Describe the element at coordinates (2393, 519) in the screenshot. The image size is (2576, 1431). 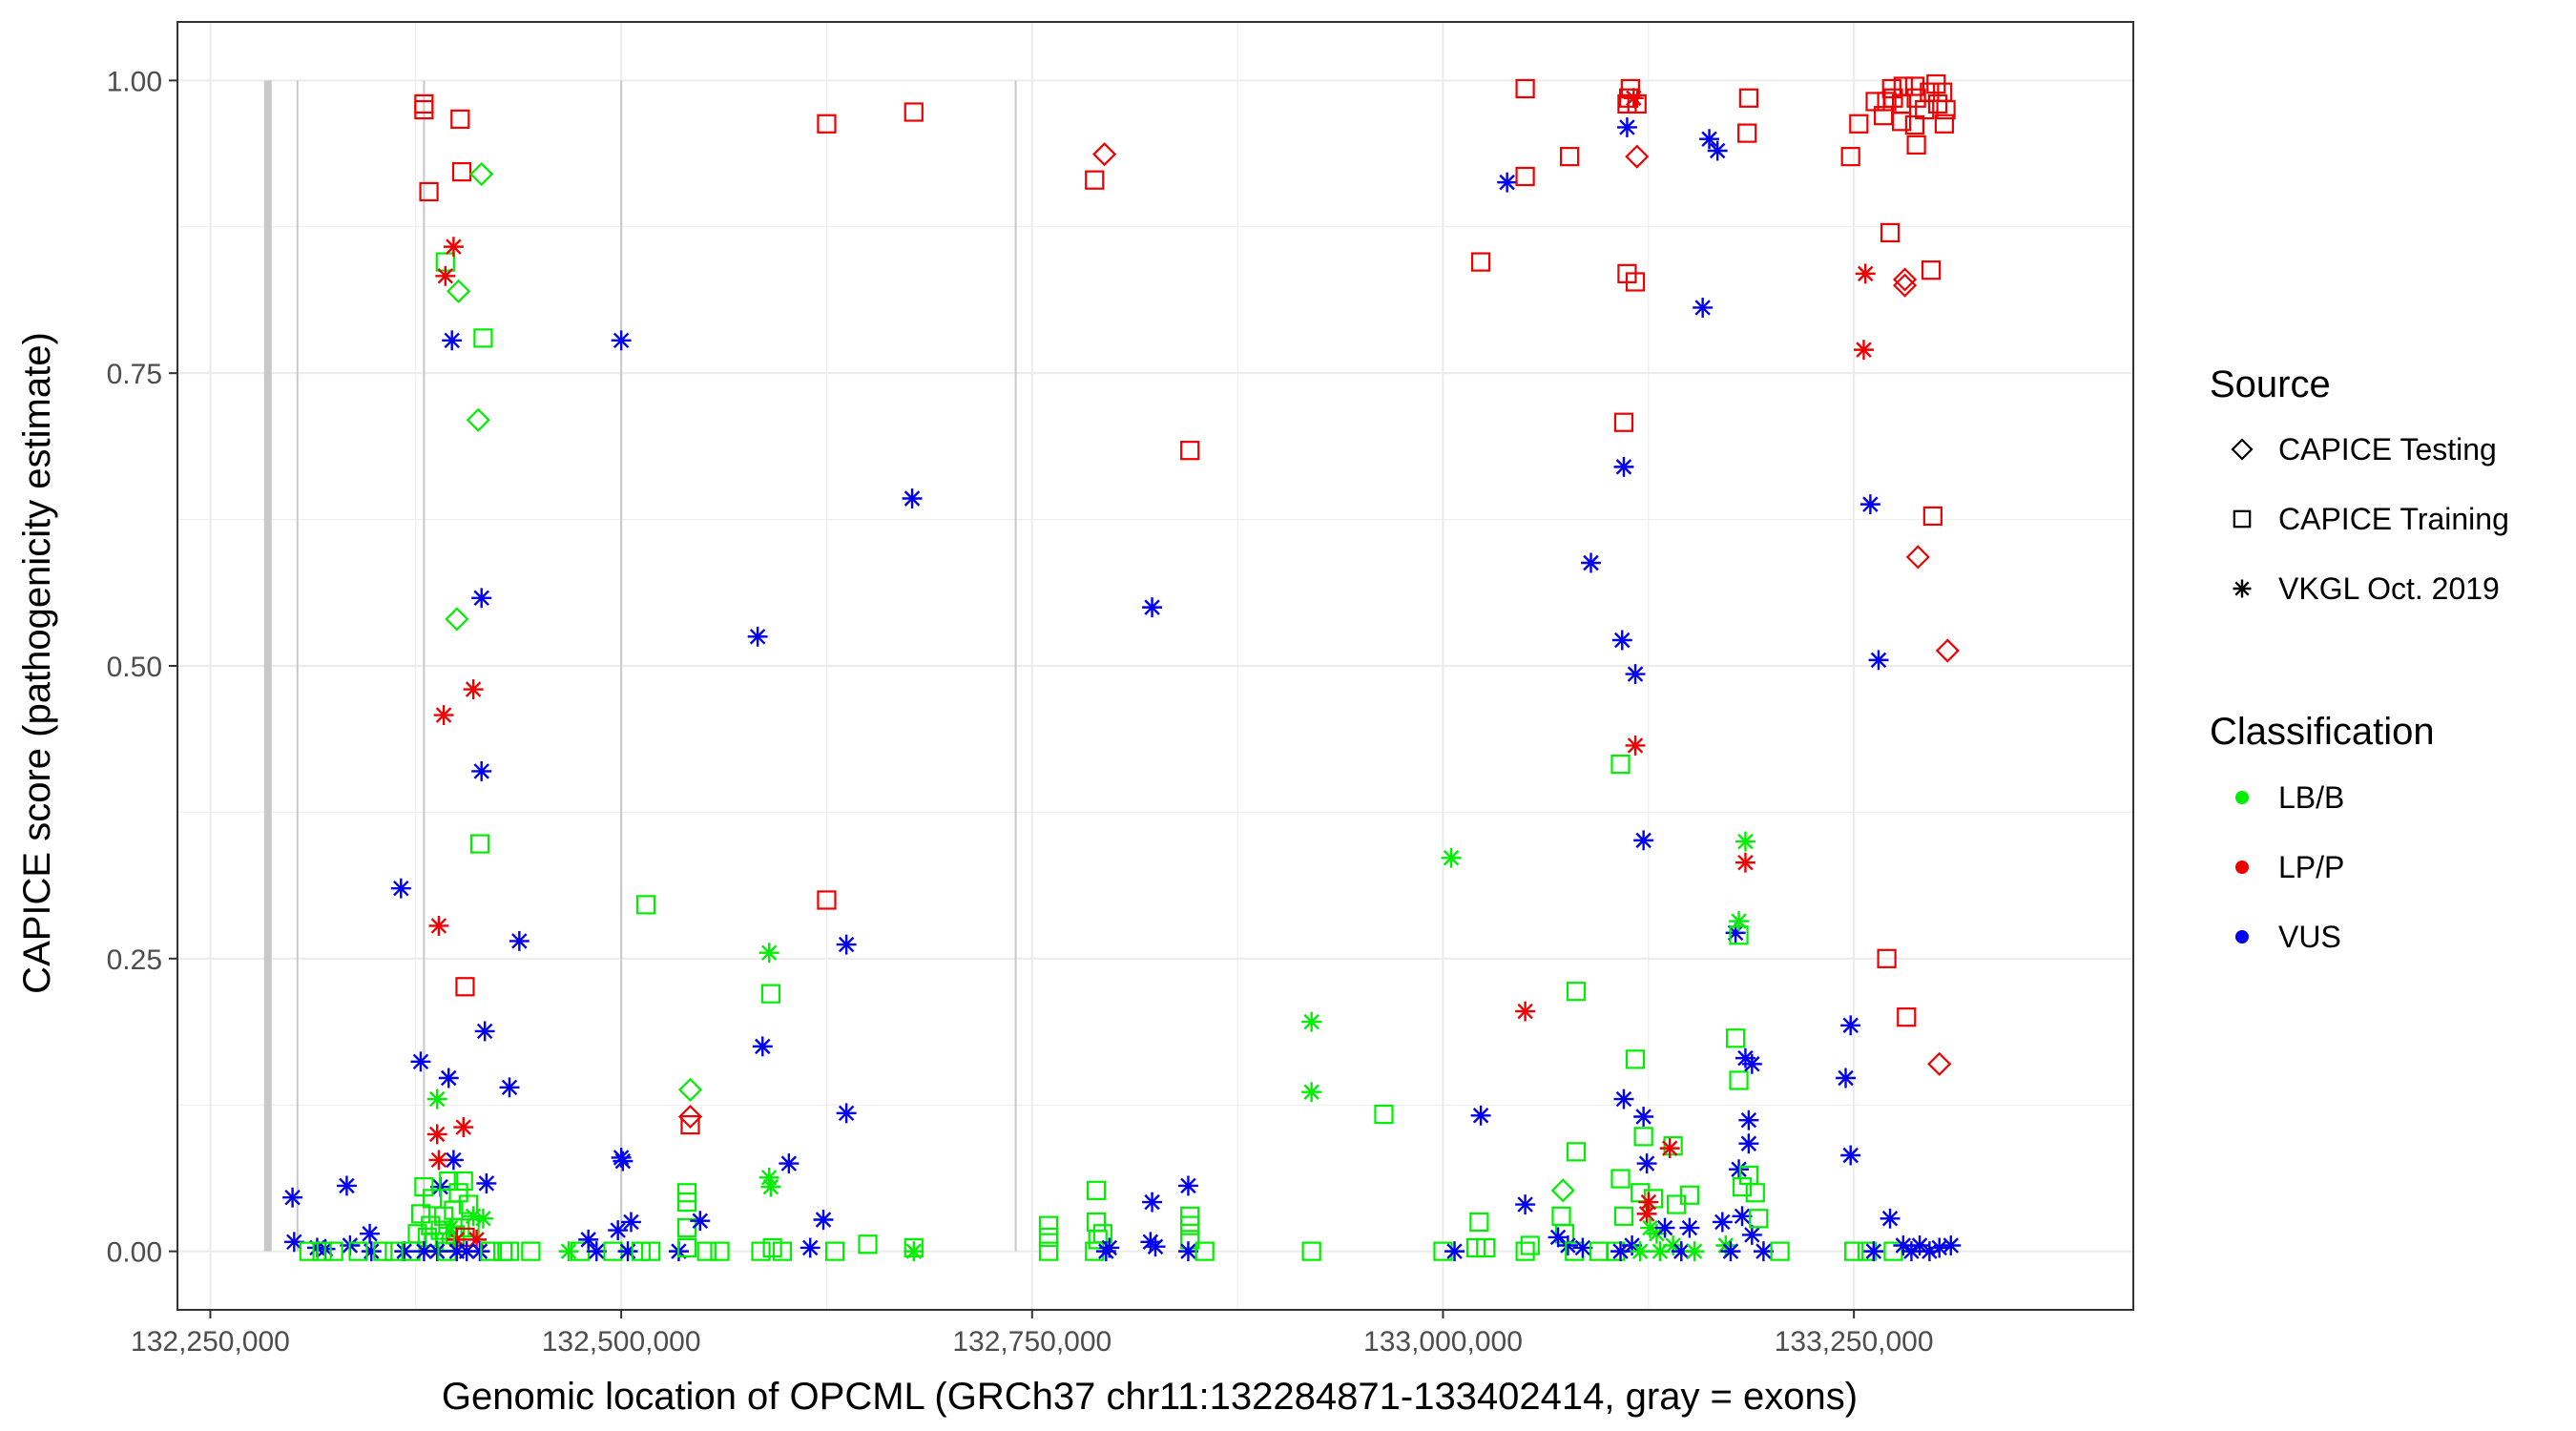
I see `legend-item-capice-training: CAPICE Training` at that location.